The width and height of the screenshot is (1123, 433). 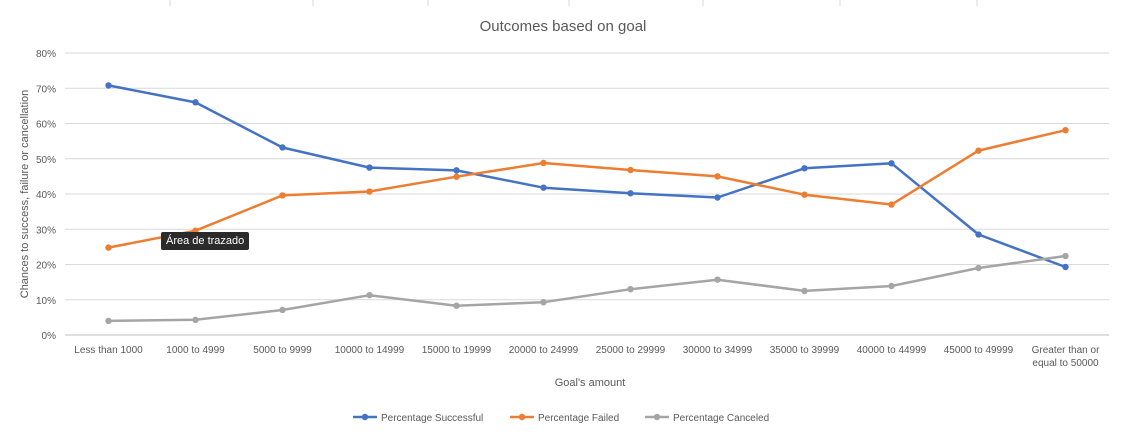 What do you see at coordinates (1066, 357) in the screenshot?
I see `x-tick-label: Greater than or equal to 50000` at bounding box center [1066, 357].